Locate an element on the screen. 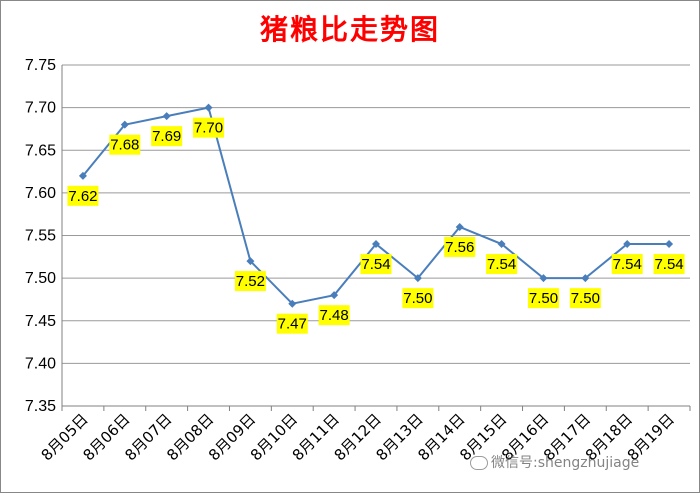 Image resolution: width=700 pixels, height=493 pixels. wechat-icon is located at coordinates (479, 463).